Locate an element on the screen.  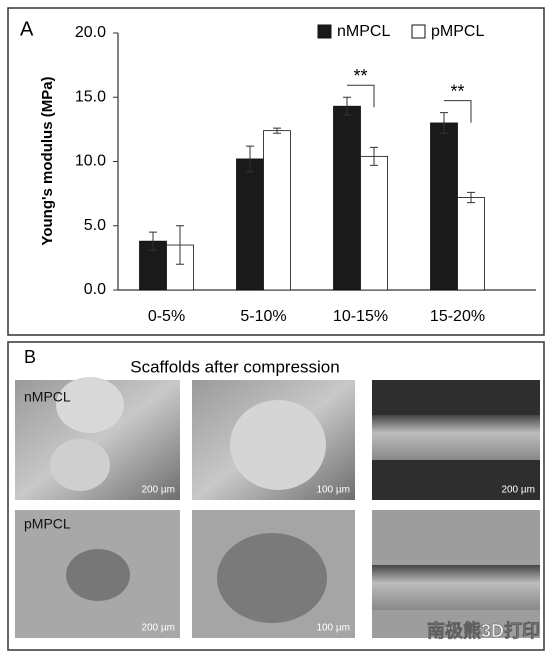
y-tick-label: 10.0 is located at coordinates (90, 161).